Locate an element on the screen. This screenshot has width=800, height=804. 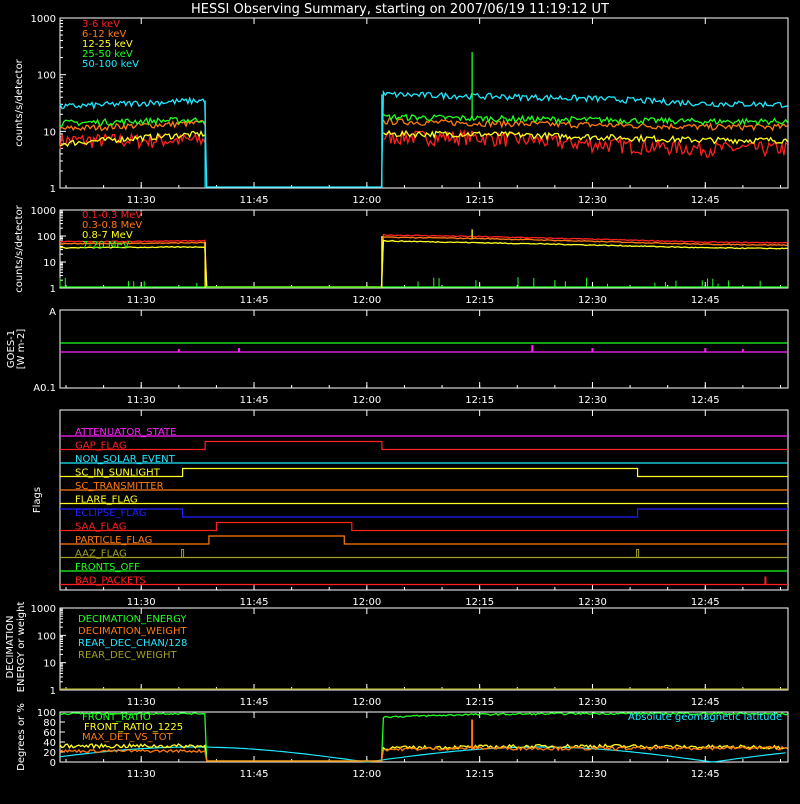
flag-label-non_solar_event: NON_SOLAR_EVENT is located at coordinates (125, 459).